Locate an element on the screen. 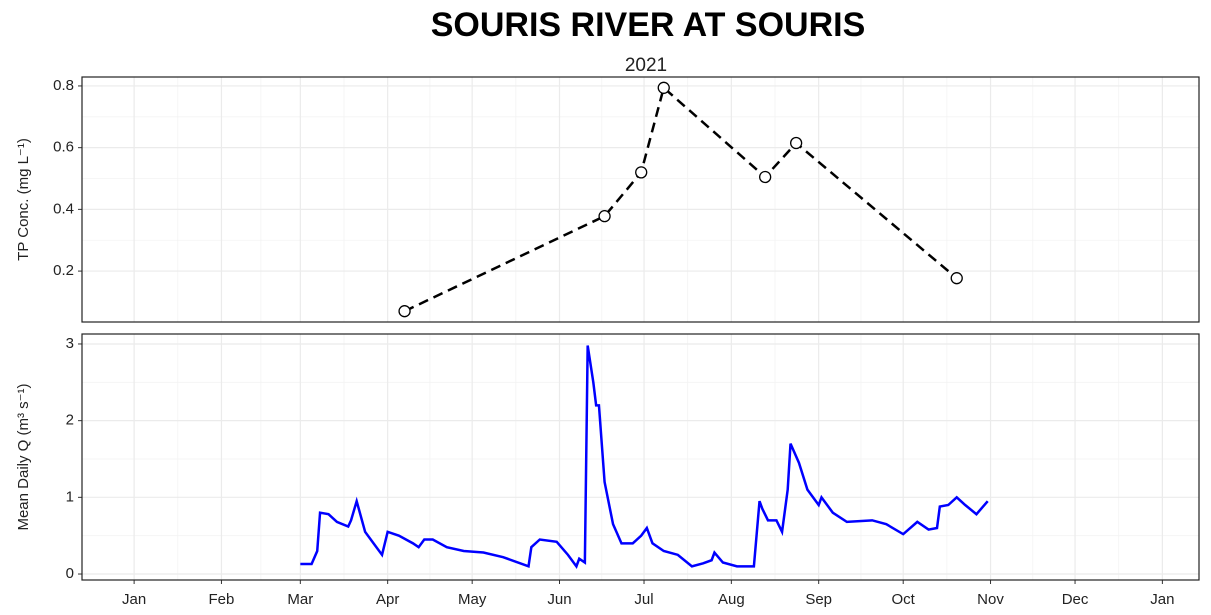 This screenshot has width=1211, height=615. y-tick-label: 3 is located at coordinates (70, 343).